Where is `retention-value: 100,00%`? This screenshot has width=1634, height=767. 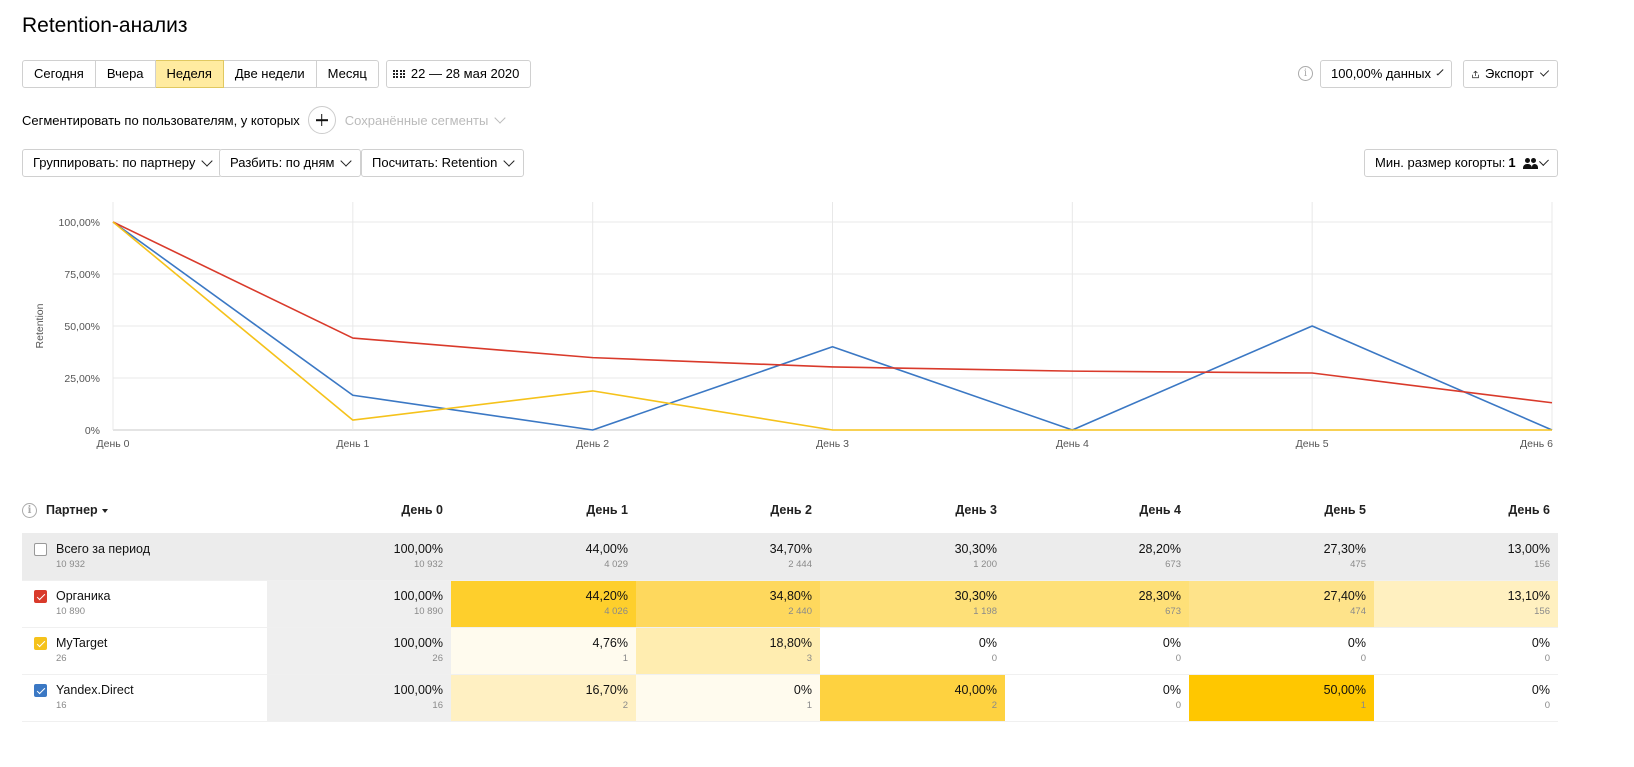
retention-value: 100,00% is located at coordinates (418, 596).